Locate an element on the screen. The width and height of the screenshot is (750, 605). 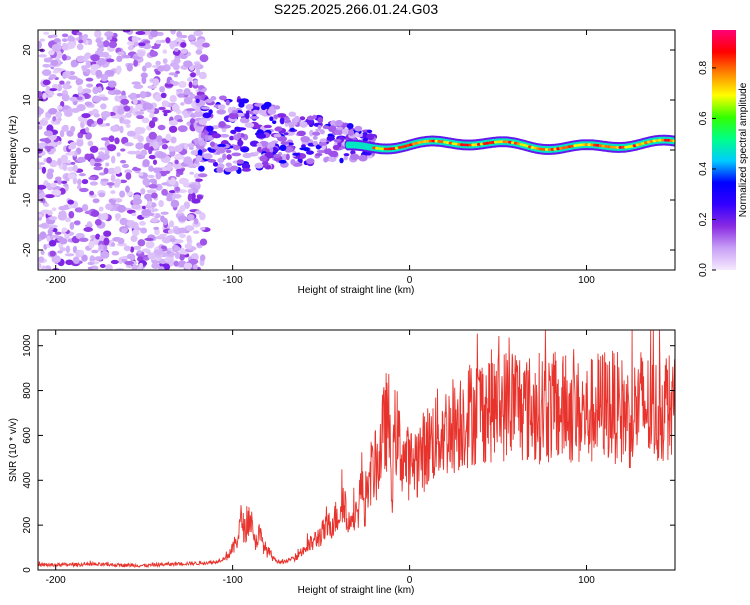
colorbar-tick-label: 0.8 is located at coordinates (703, 68).